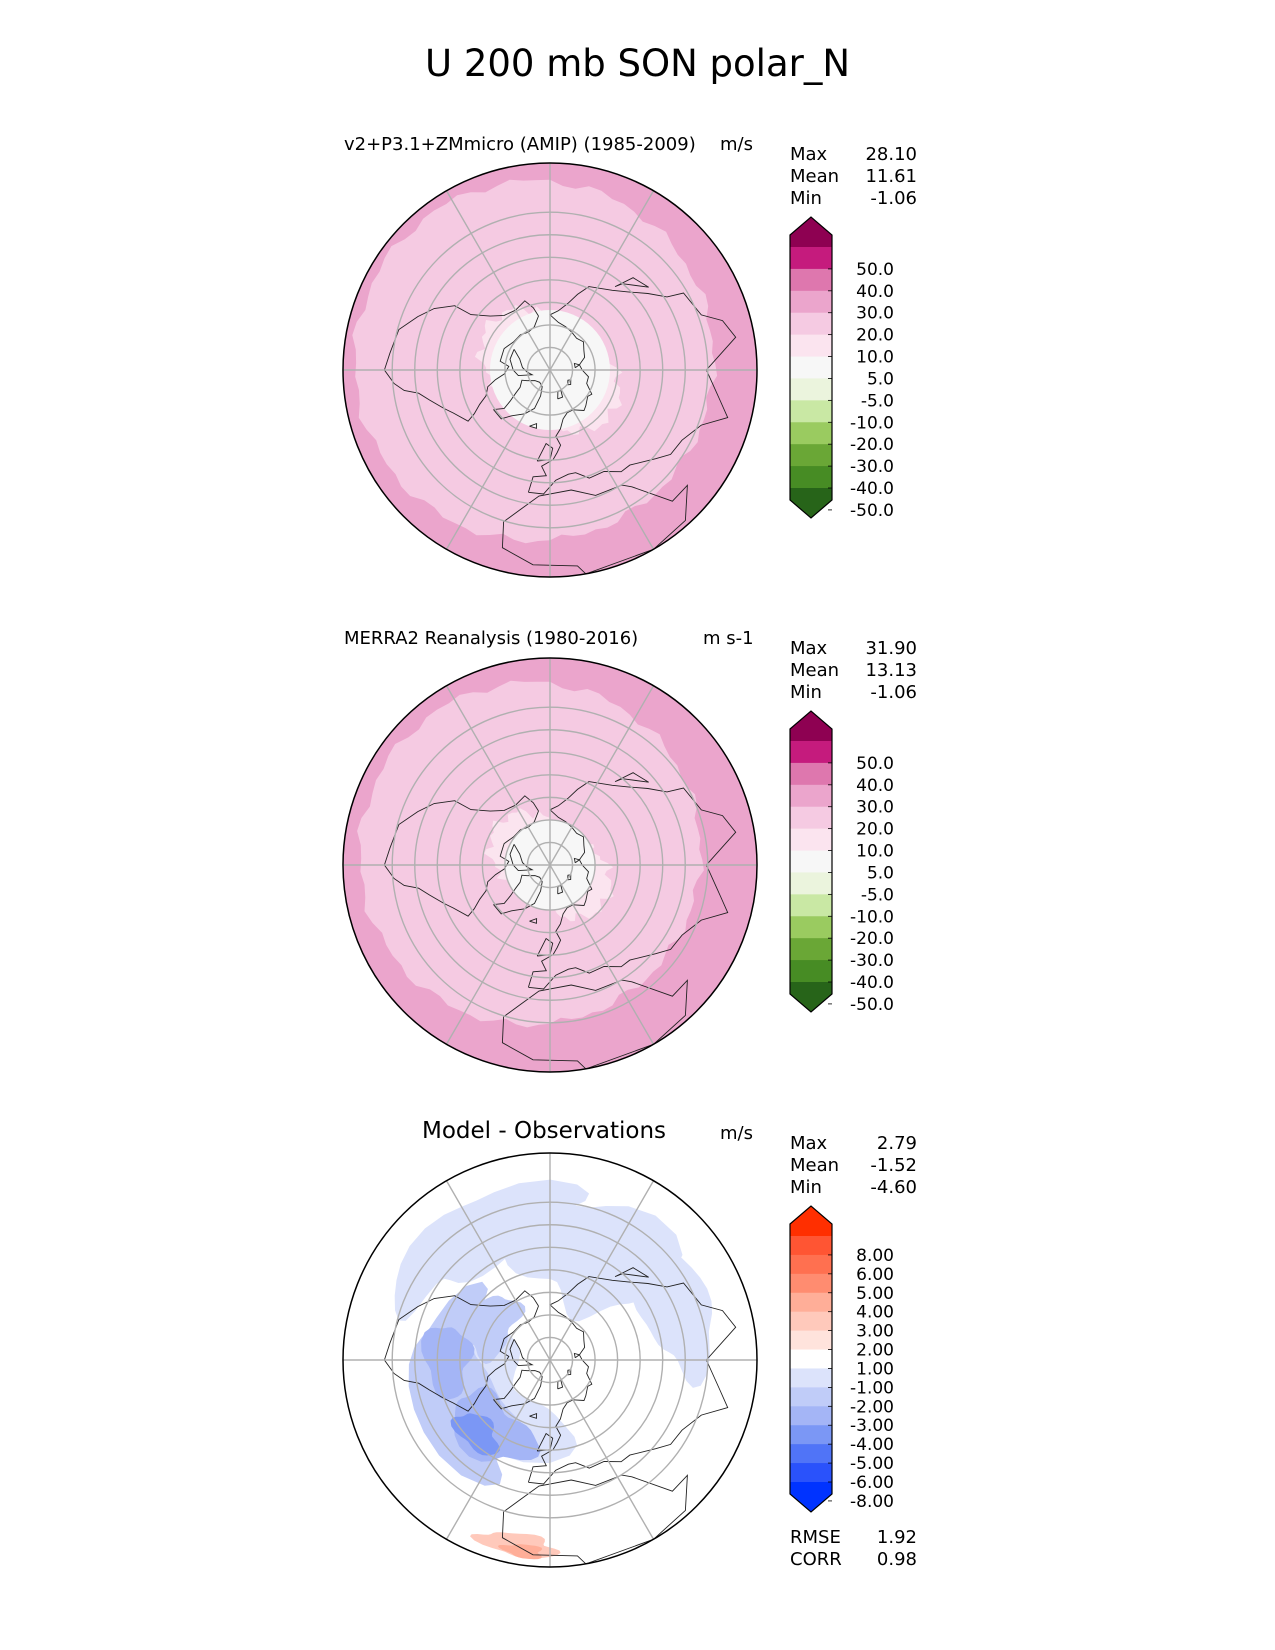 This screenshot has height=1650, width=1275. I want to click on colorbar3-tick-label: 2.00, so click(875, 1351).